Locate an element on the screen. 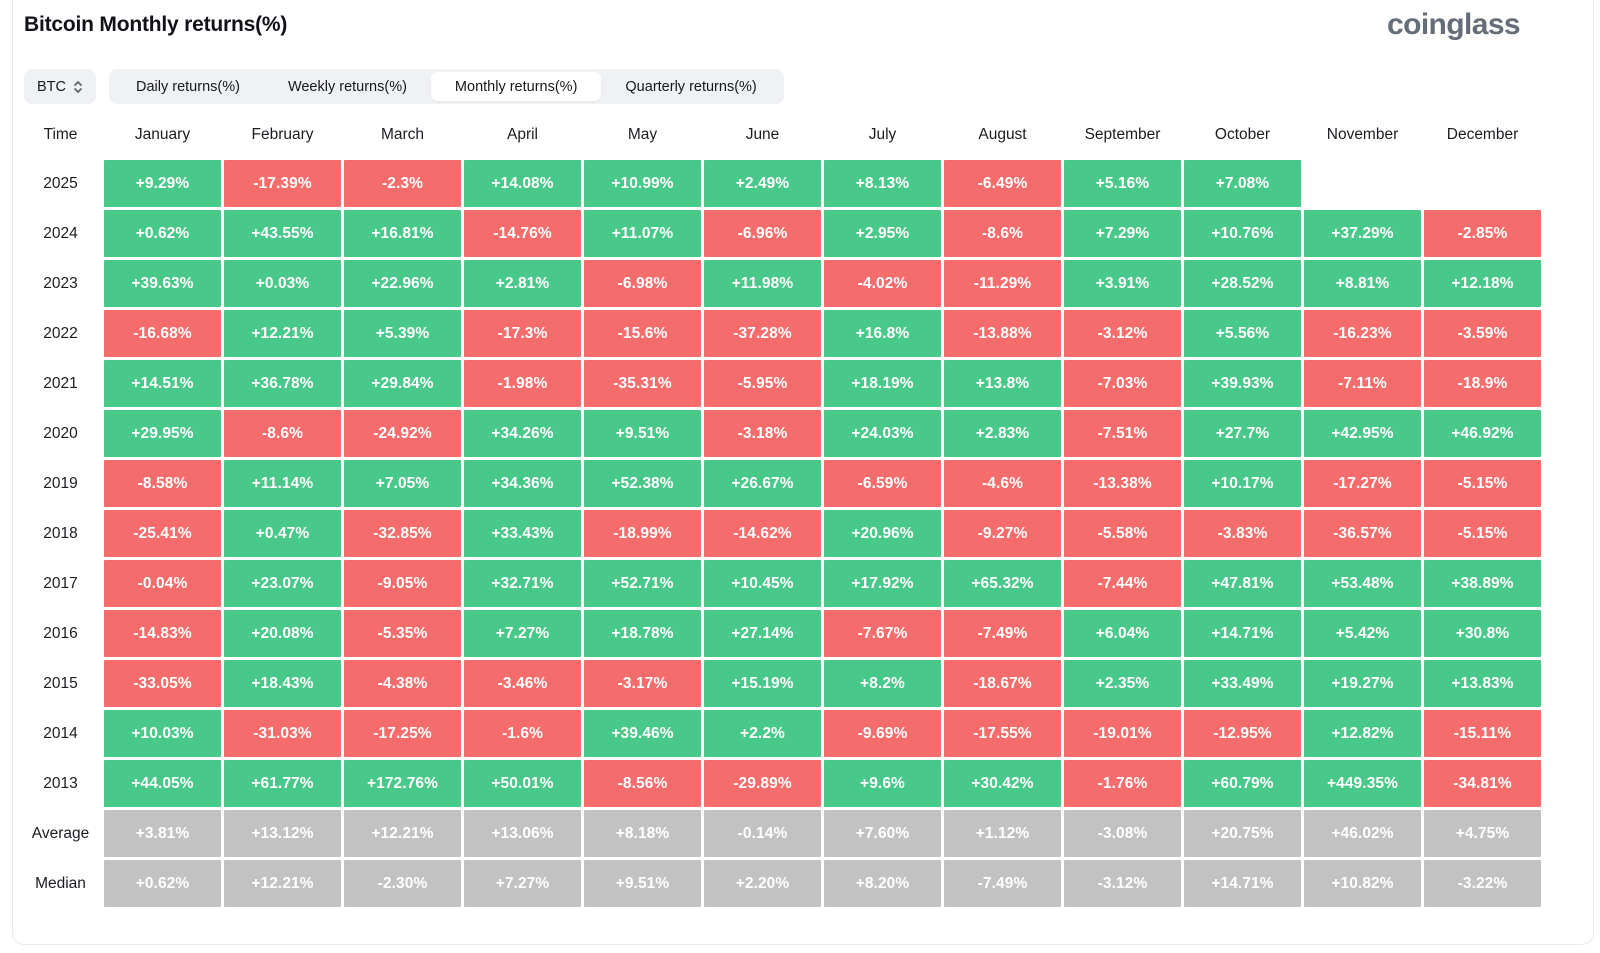 The image size is (1600, 953). row-label-2023: 2023 is located at coordinates (60, 283).